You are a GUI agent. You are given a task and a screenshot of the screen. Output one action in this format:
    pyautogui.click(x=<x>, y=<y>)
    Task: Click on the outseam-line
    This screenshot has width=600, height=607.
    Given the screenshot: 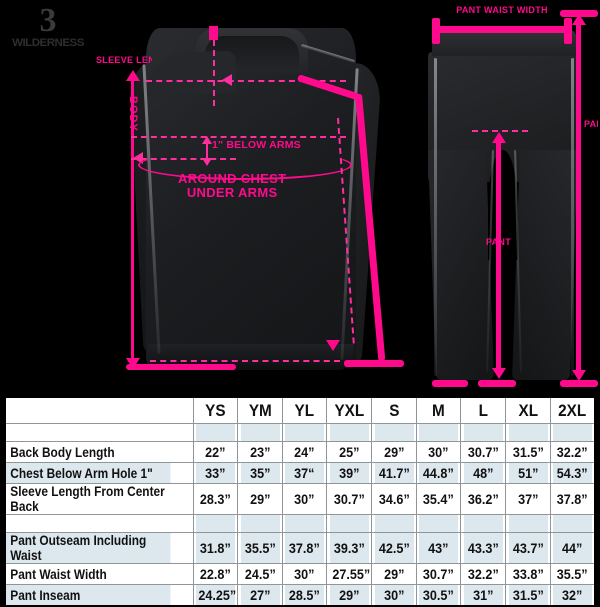 What is the action you would take?
    pyautogui.click(x=578, y=200)
    